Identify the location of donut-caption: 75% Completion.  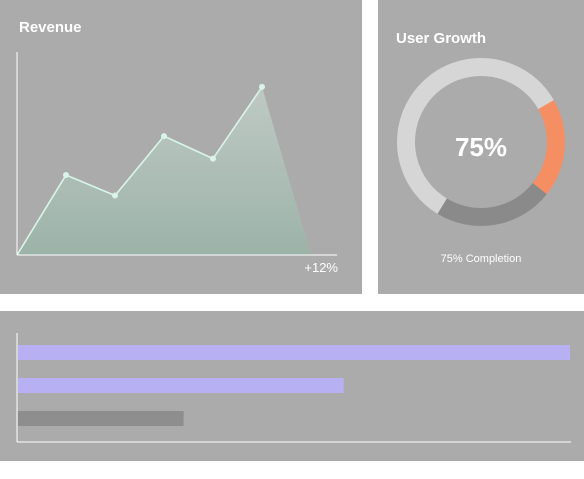
(481, 259).